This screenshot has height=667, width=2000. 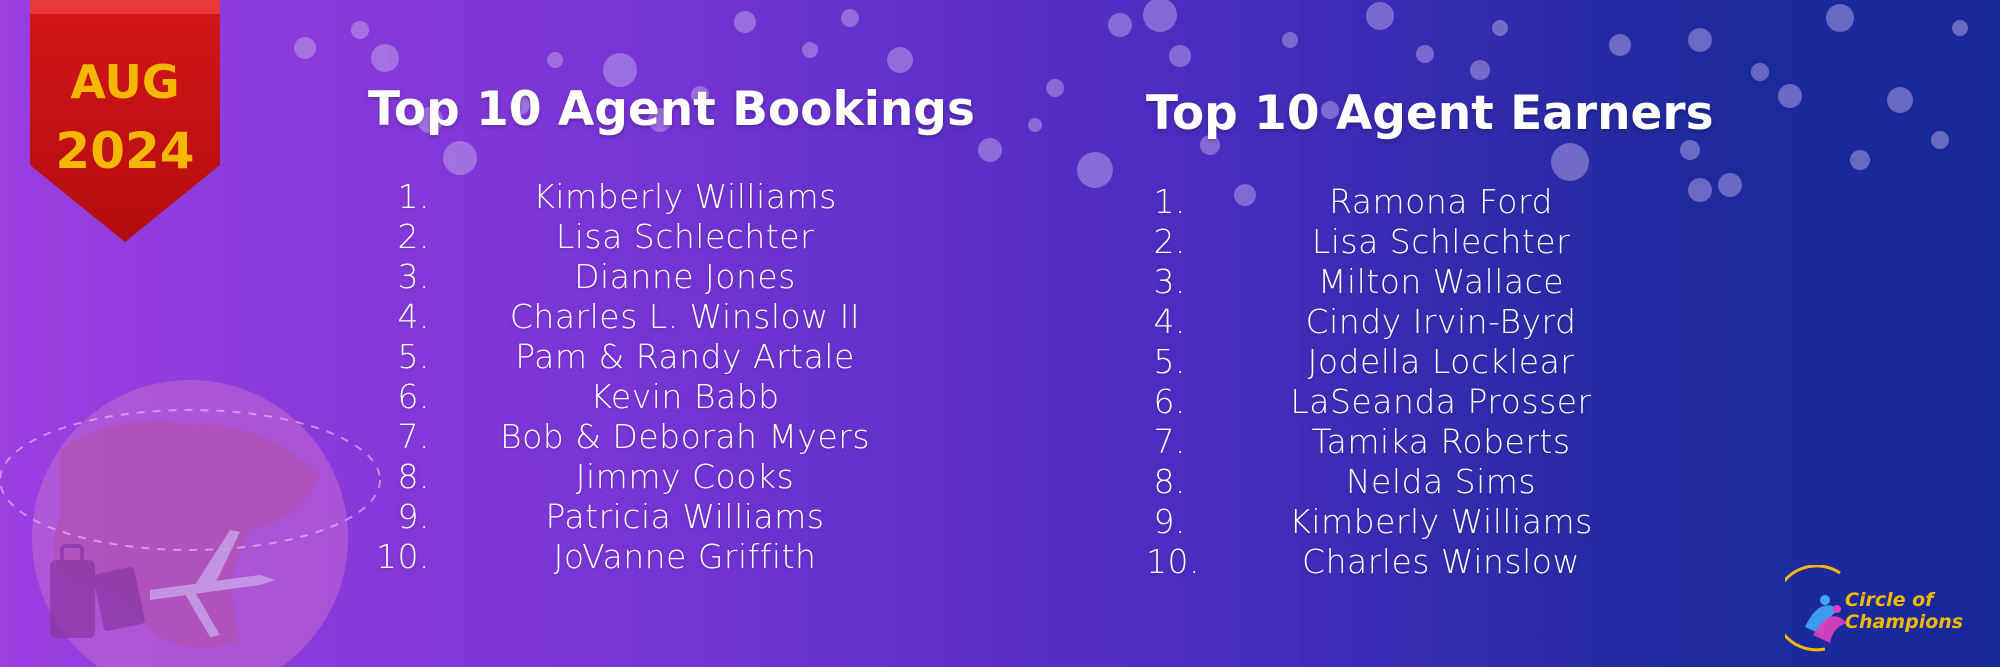 I want to click on list-item: 1. Ramona Ford, so click(x=1446, y=202).